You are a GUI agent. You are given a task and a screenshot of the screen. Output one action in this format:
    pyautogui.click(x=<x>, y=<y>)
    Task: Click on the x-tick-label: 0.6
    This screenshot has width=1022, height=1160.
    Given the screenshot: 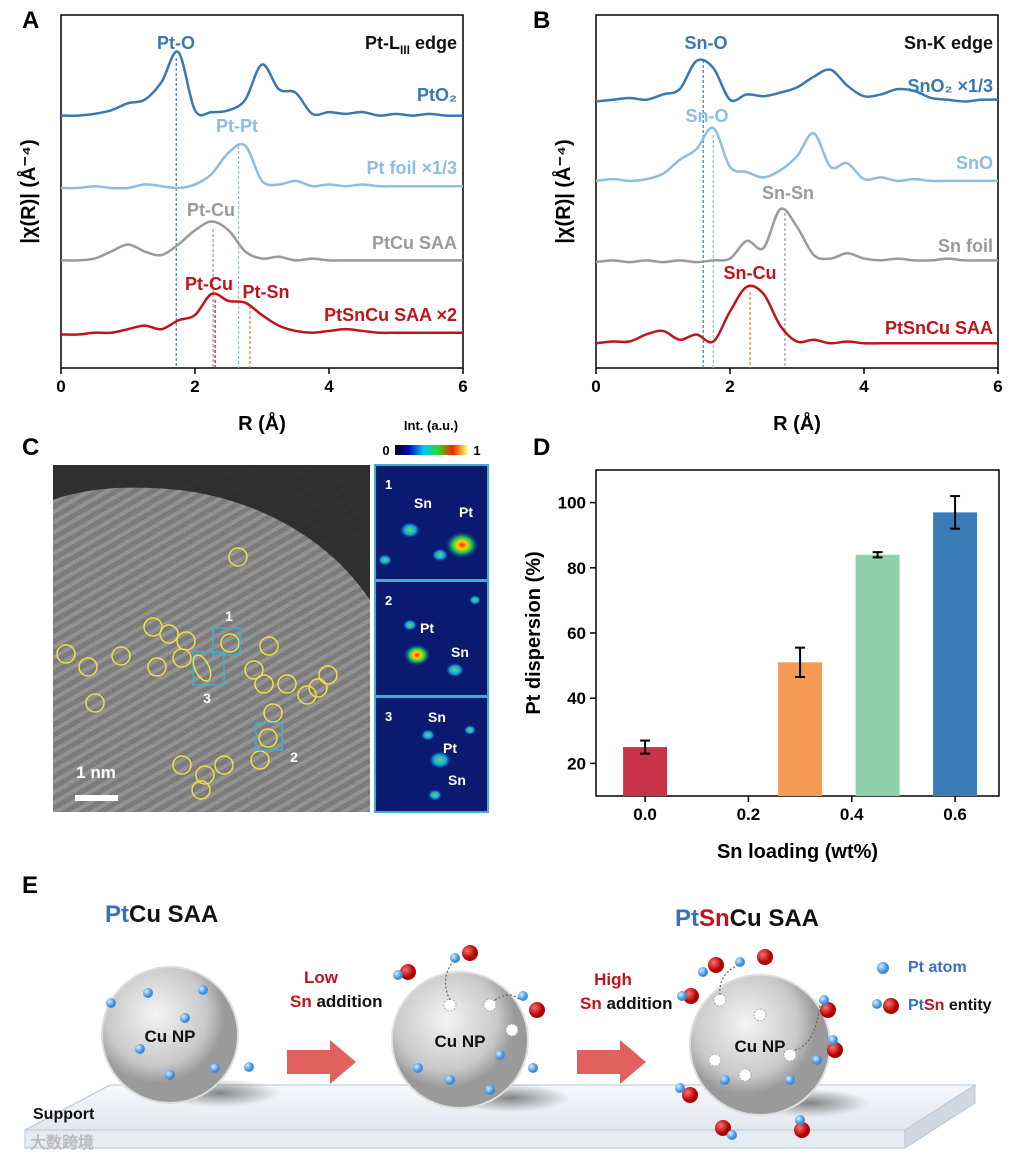 What is the action you would take?
    pyautogui.click(x=955, y=814)
    